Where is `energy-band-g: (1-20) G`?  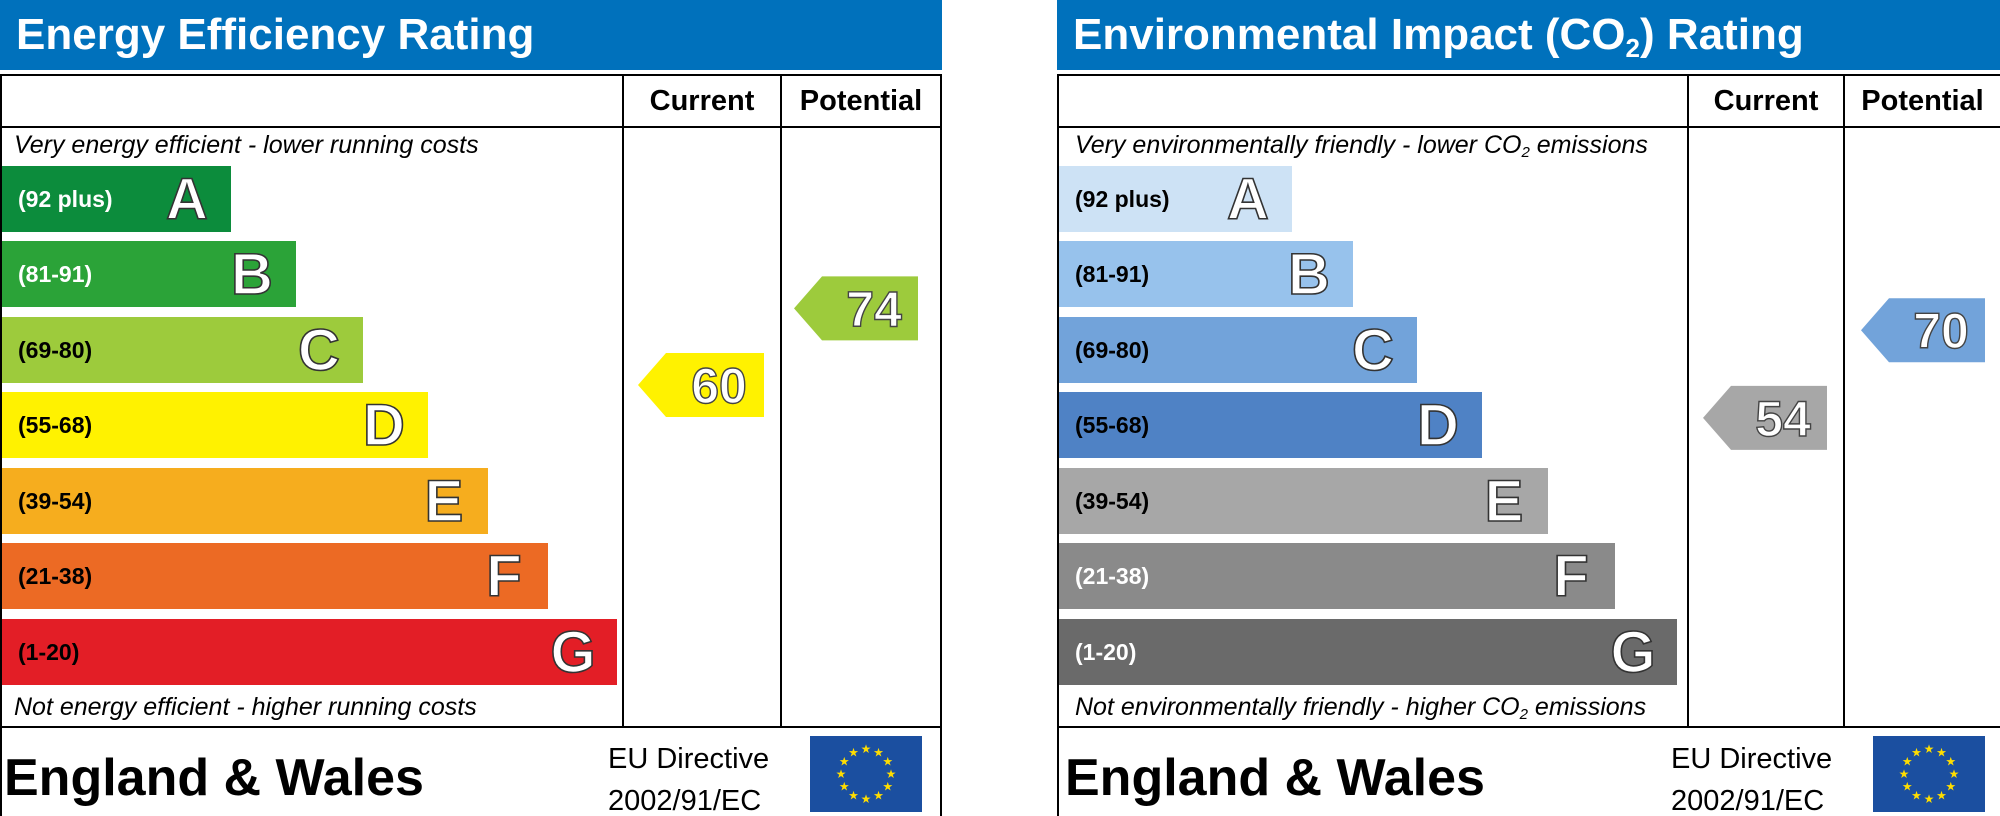
energy-band-g: (1-20) G is located at coordinates (309, 652).